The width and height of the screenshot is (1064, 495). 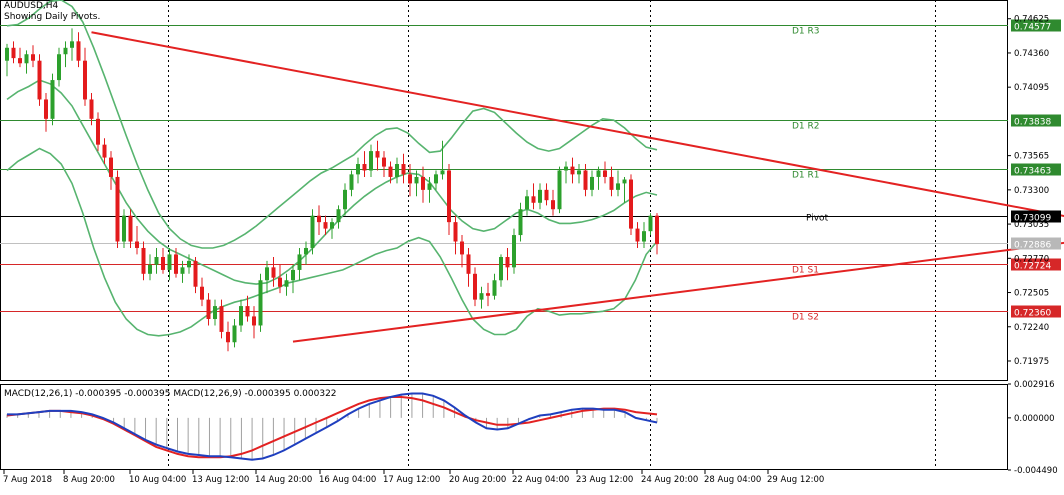 What do you see at coordinates (805, 271) in the screenshot?
I see `level-label-d1-s1: D1 S1` at bounding box center [805, 271].